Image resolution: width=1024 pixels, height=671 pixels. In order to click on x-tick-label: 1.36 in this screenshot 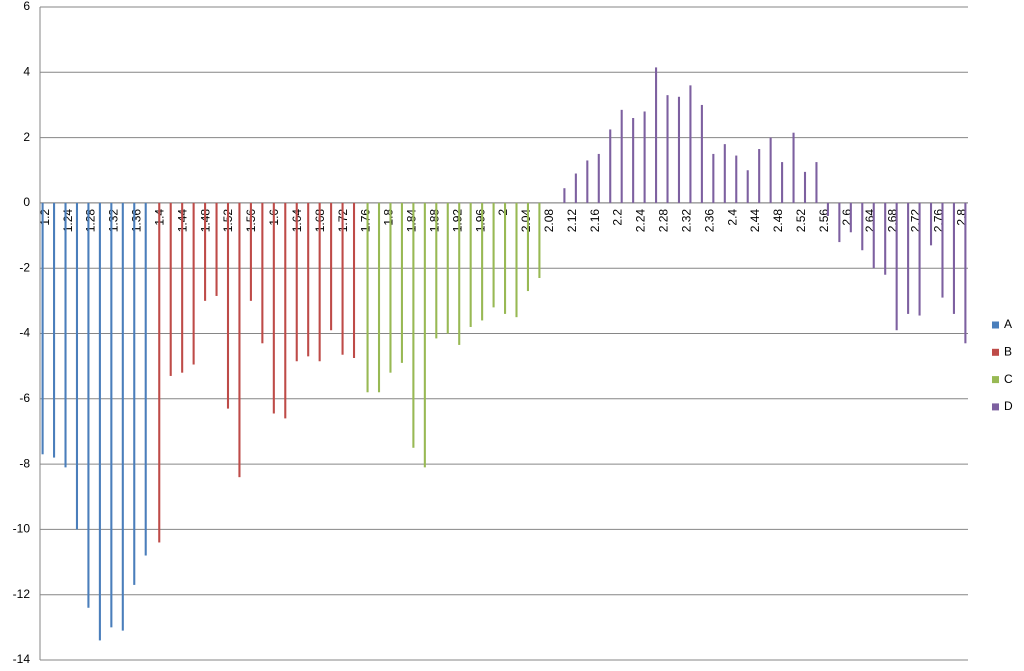, I will do `click(137, 221)`.